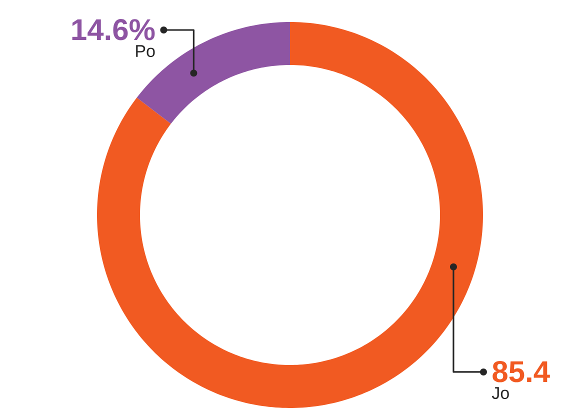  Describe the element at coordinates (113, 29) in the screenshot. I see `data-label: 14.6%` at that location.